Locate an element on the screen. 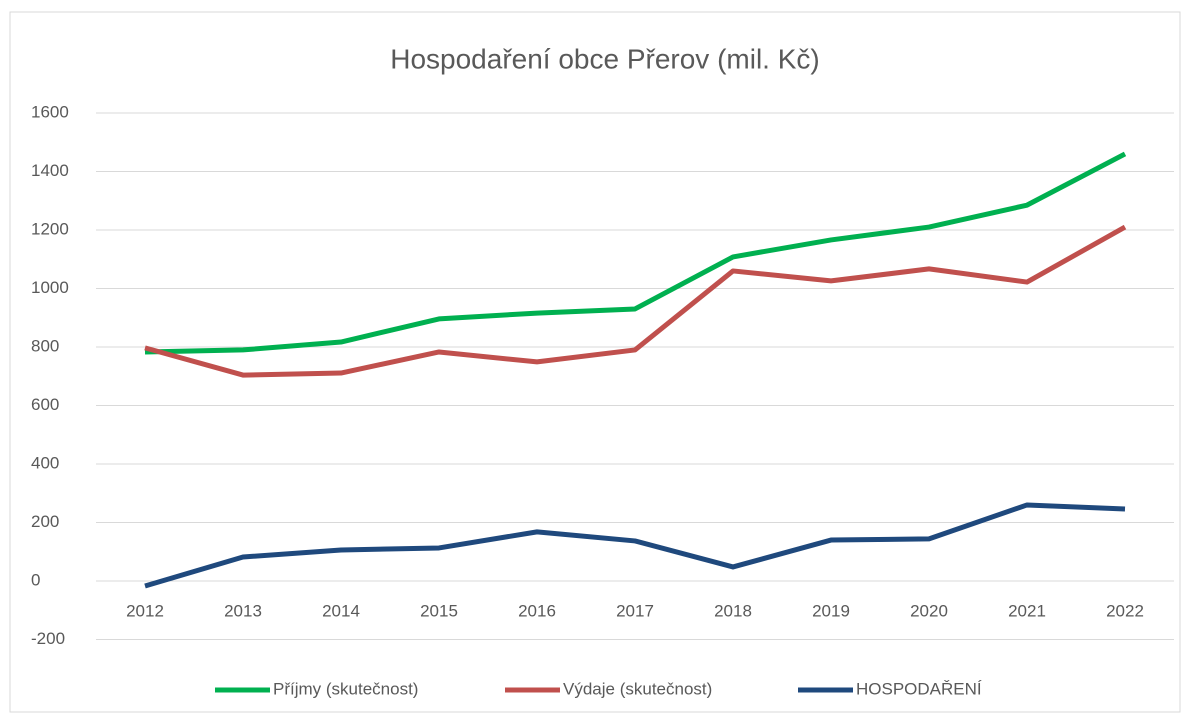  x-tick-label: 2015 is located at coordinates (439, 610).